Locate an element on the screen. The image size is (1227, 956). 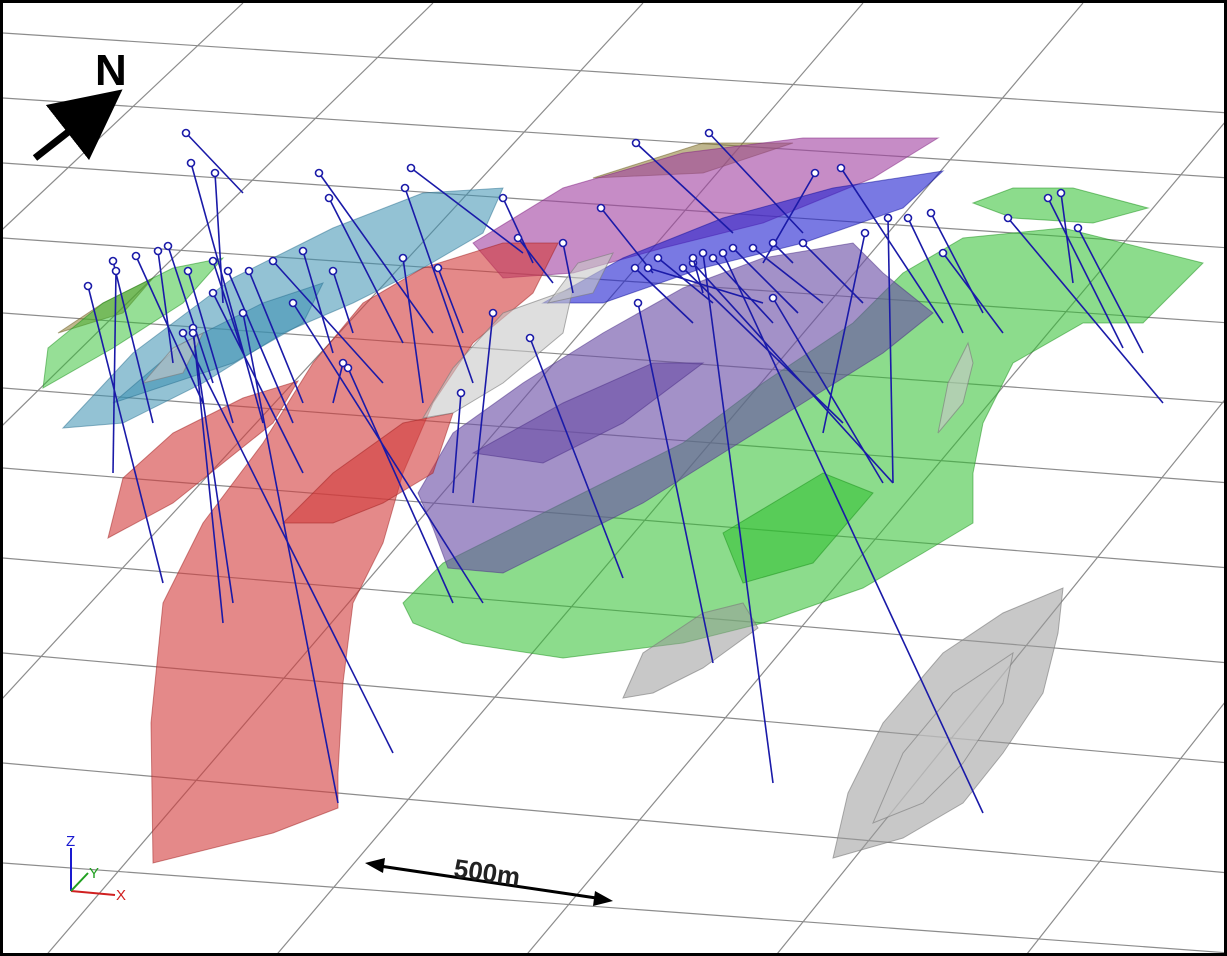
north-label: N is located at coordinates (111, 70).